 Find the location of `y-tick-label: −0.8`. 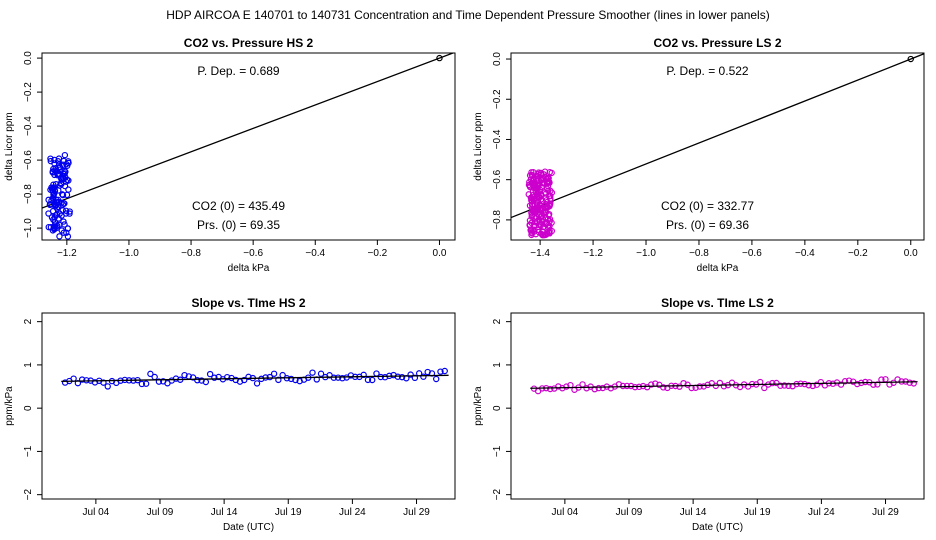

y-tick-label: −0.8 is located at coordinates (28, 194).